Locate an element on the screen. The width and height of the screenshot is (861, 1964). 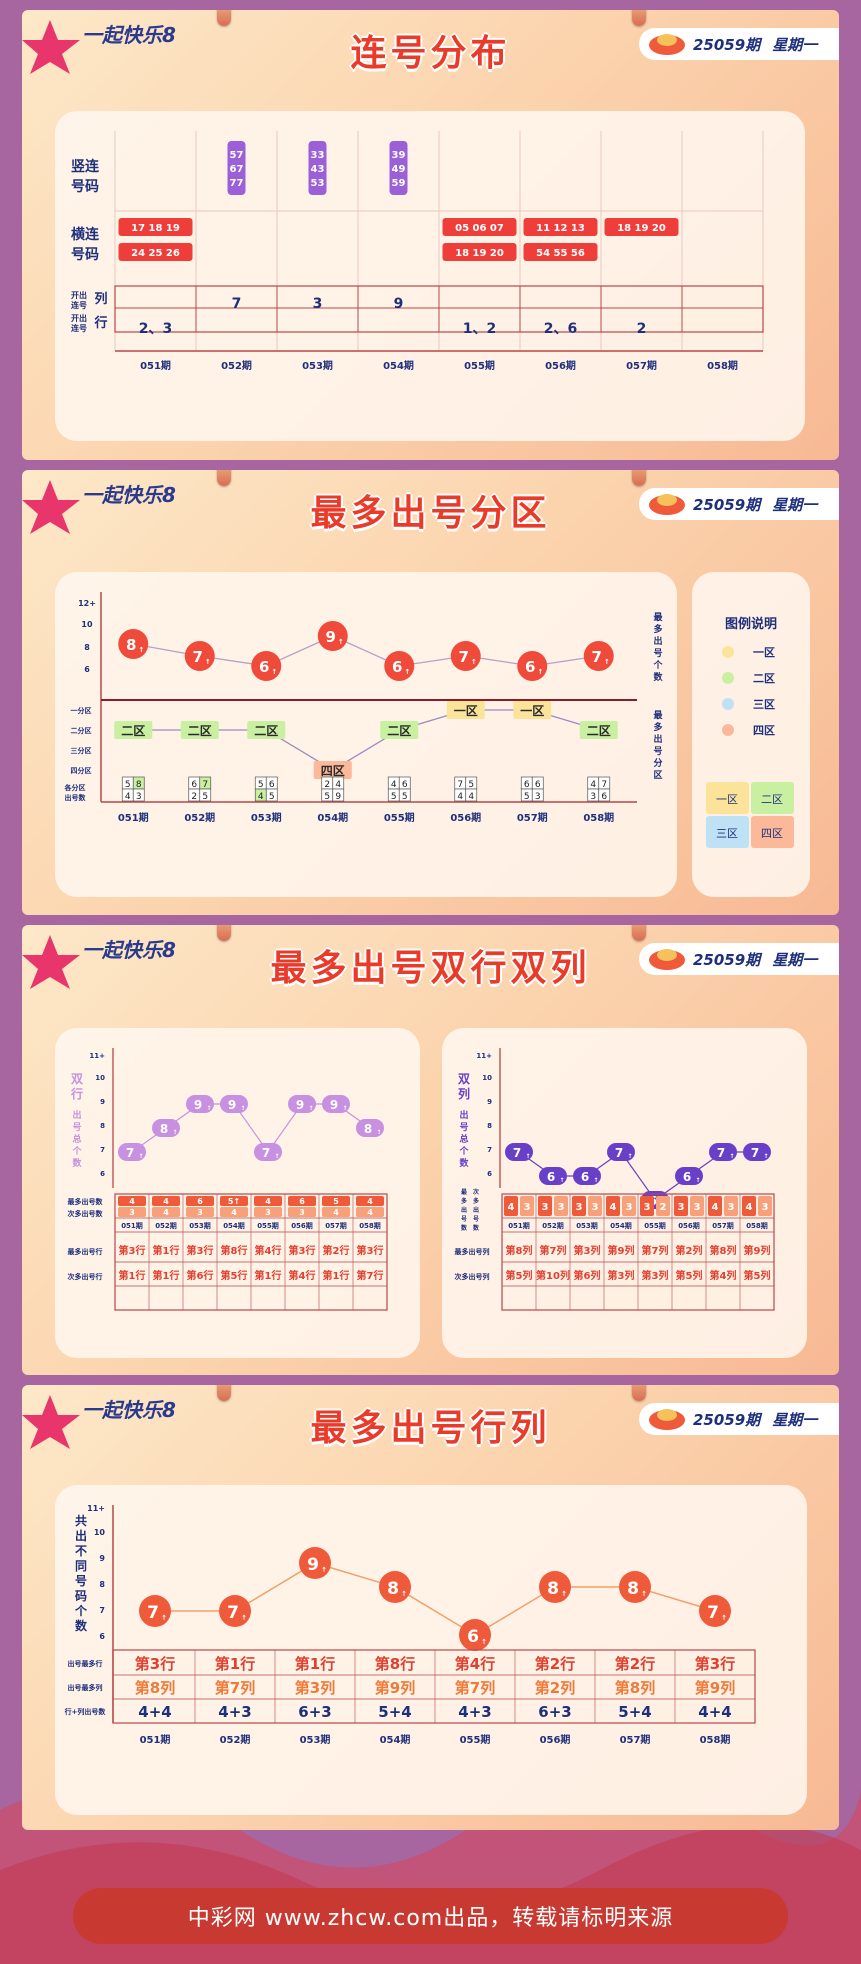
tick-label: 056期 is located at coordinates (465, 817).